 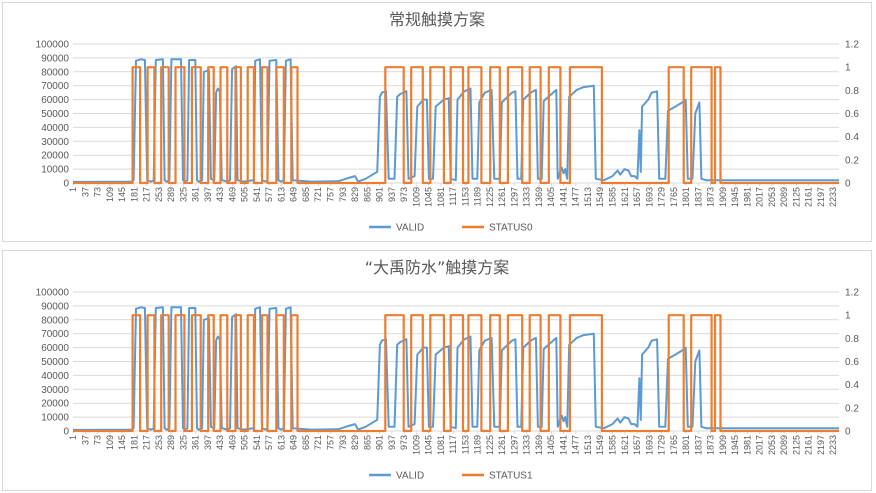 I want to click on x-tick-label: 901, so click(x=380, y=442).